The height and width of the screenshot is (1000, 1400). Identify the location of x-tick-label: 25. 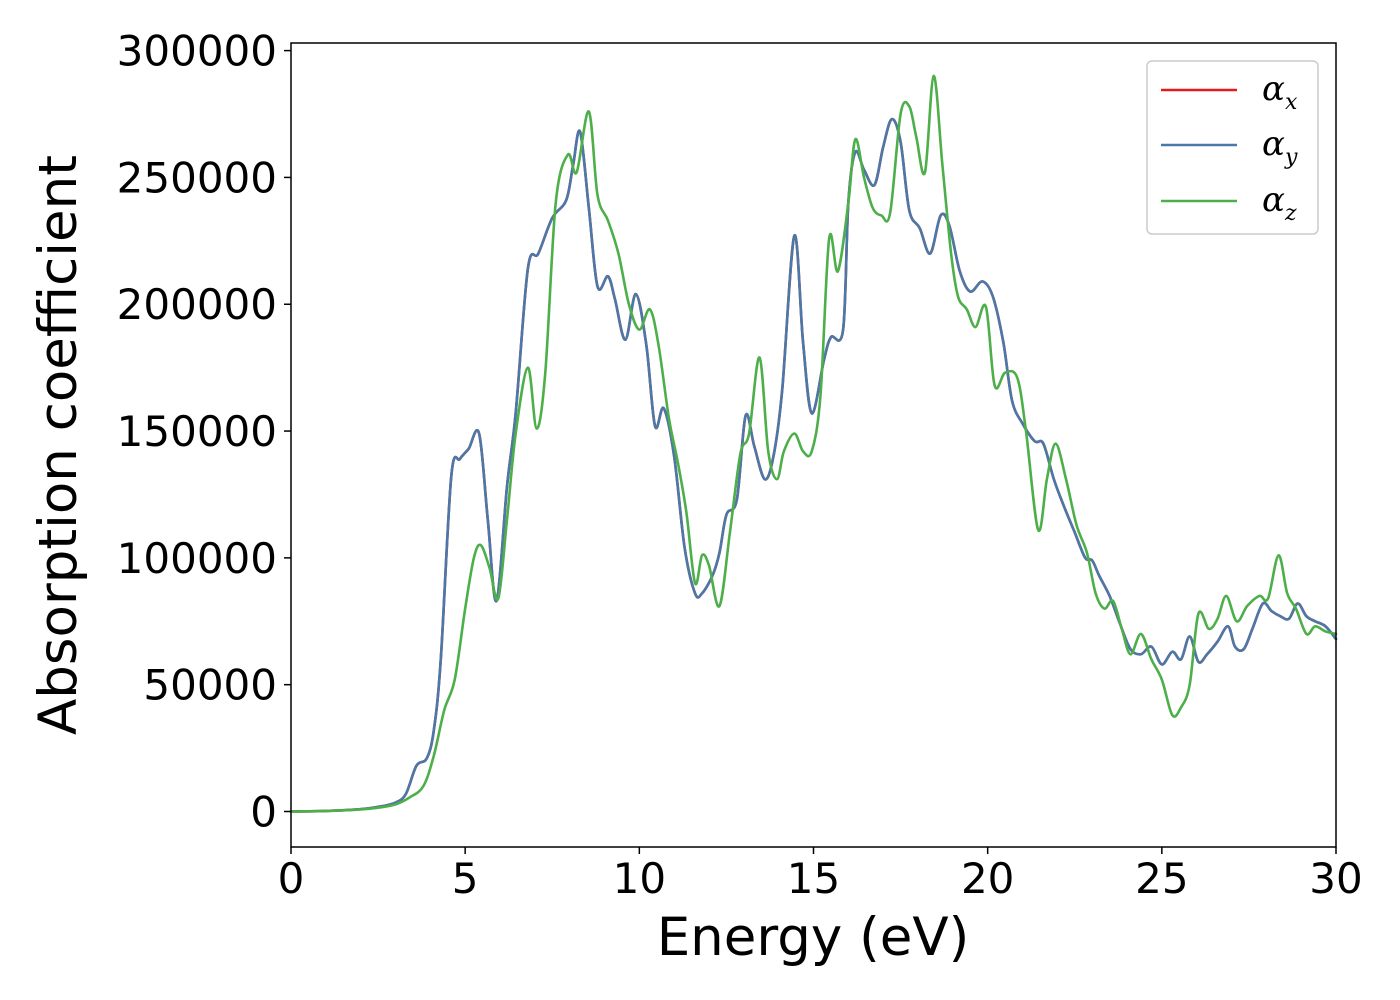
(1161, 878).